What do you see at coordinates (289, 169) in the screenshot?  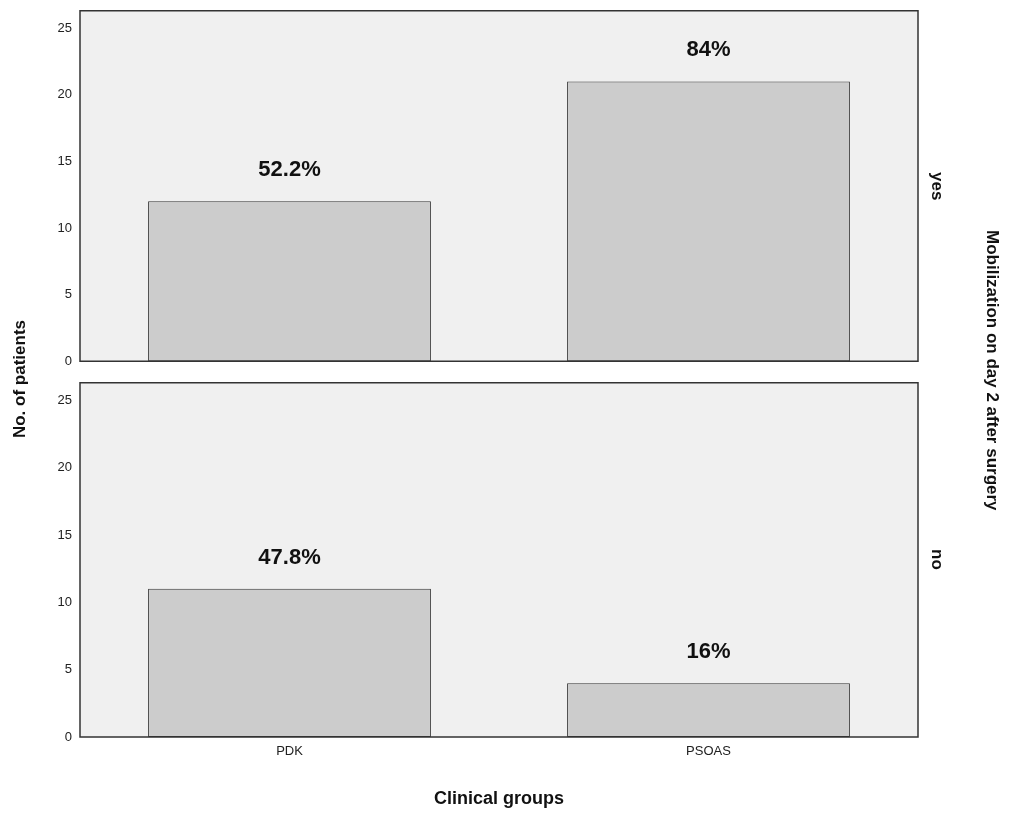 I see `annotation: 52.2%` at bounding box center [289, 169].